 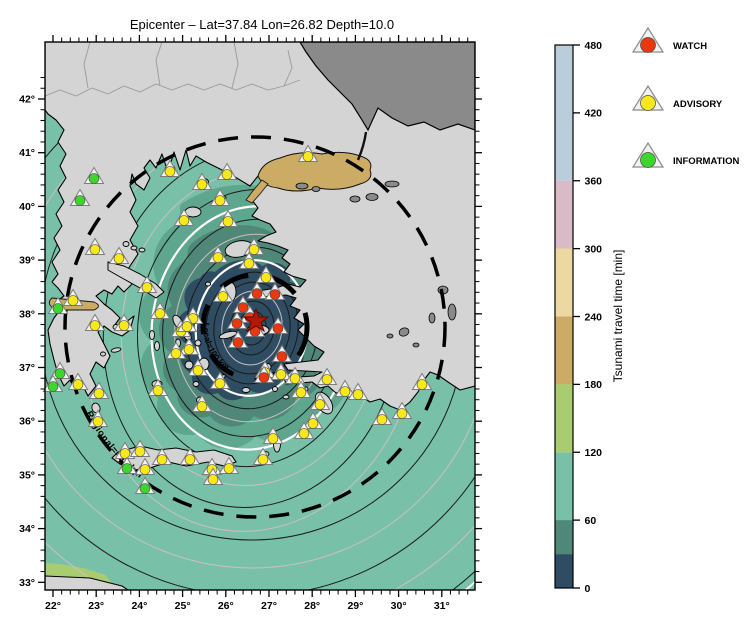 I want to click on colorbar-tick-label: 120, so click(x=594, y=453).